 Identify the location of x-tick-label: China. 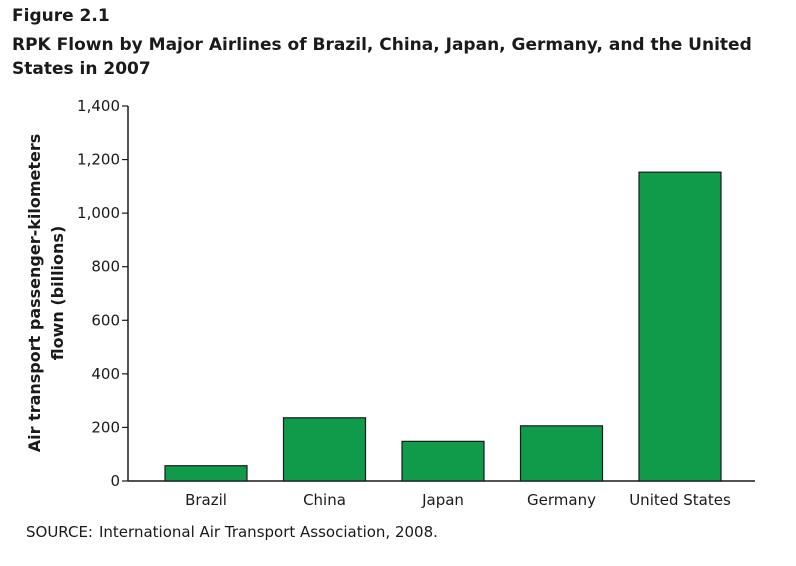
(324, 500).